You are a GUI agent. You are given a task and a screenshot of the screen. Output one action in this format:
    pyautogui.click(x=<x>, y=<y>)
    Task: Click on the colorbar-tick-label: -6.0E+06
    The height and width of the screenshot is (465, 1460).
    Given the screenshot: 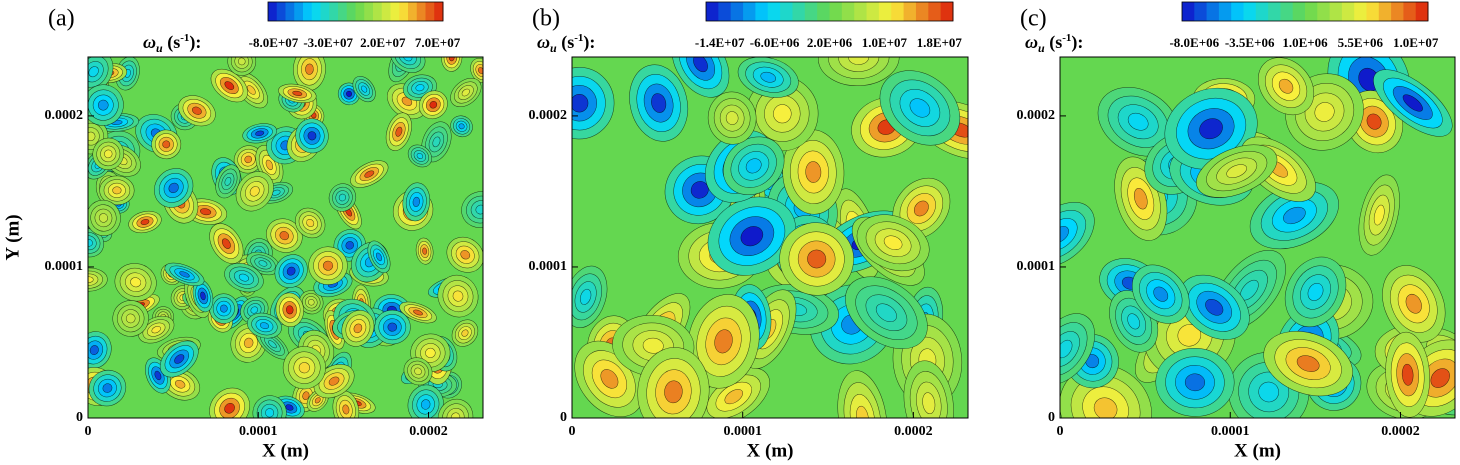 What is the action you would take?
    pyautogui.click(x=775, y=42)
    